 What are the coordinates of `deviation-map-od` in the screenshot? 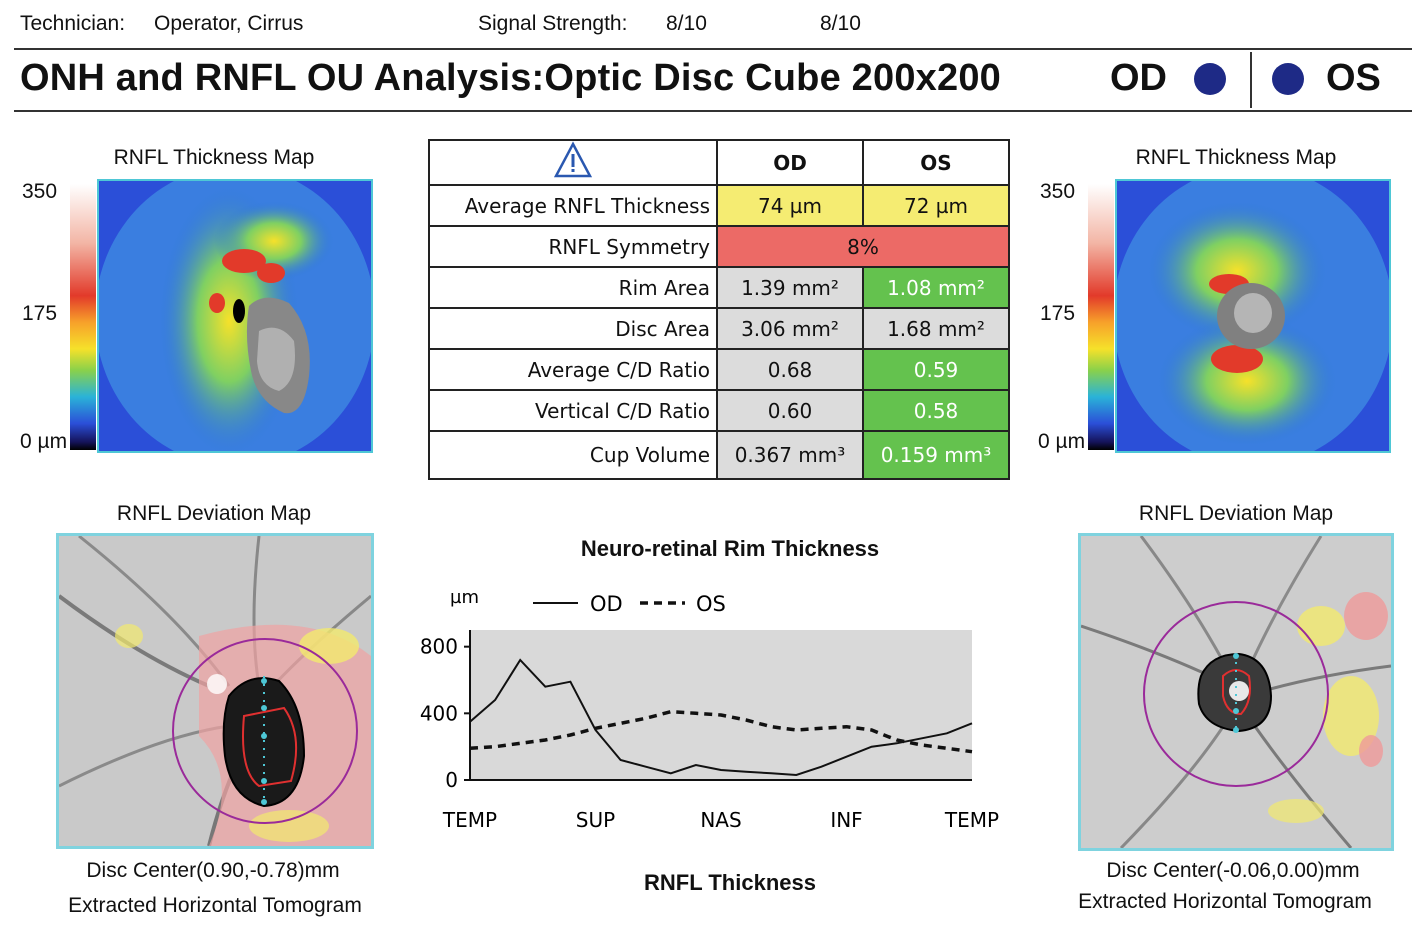 It's located at (215, 691).